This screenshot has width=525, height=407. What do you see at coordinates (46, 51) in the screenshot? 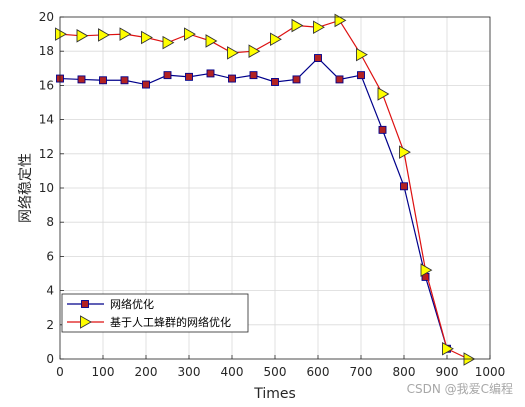
I see `y-tick-label: 18` at bounding box center [46, 51].